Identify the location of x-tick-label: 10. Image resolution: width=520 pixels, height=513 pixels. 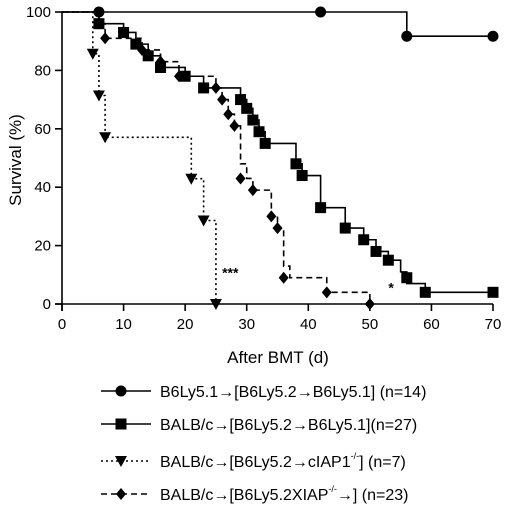
(123, 324).